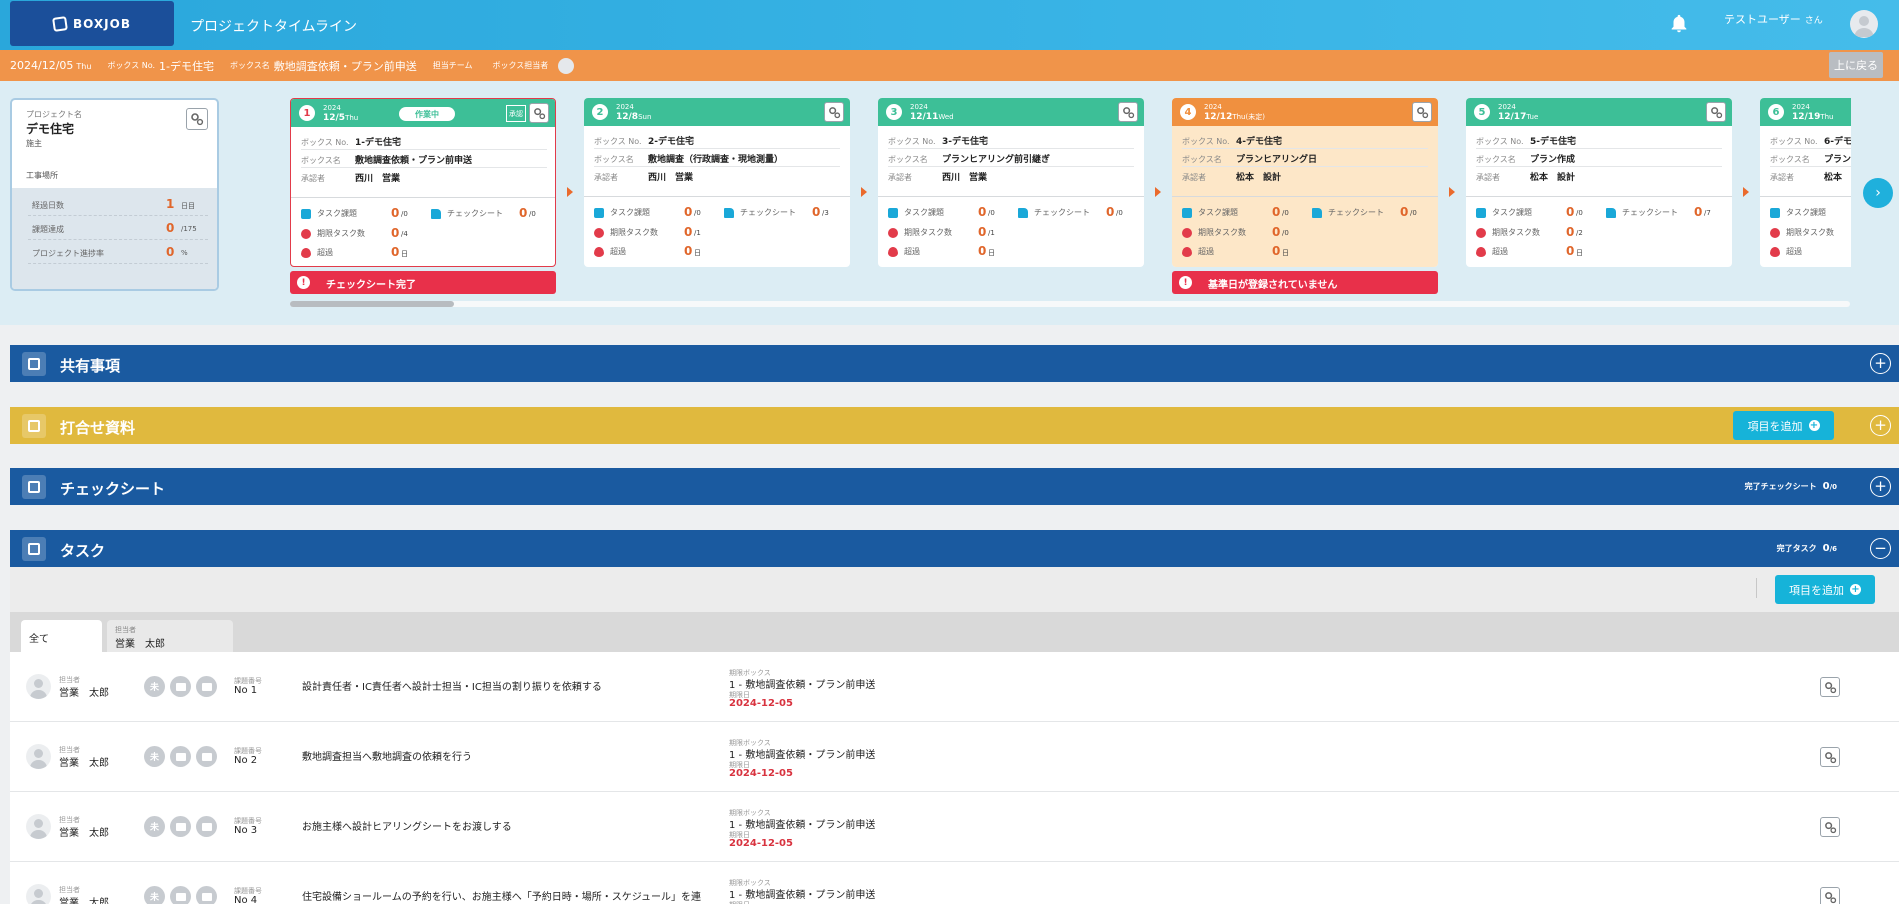 This screenshot has width=1899, height=904. What do you see at coordinates (1878, 193) in the screenshot?
I see `timeline-next-button: ›` at bounding box center [1878, 193].